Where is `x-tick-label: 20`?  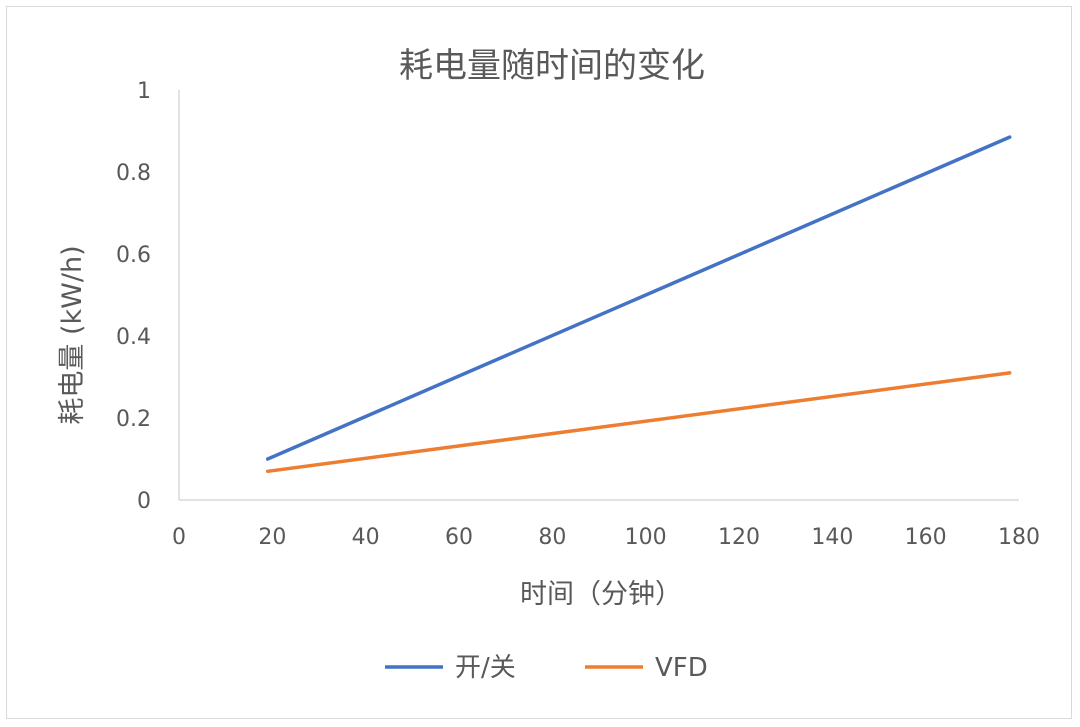 x-tick-label: 20 is located at coordinates (272, 537).